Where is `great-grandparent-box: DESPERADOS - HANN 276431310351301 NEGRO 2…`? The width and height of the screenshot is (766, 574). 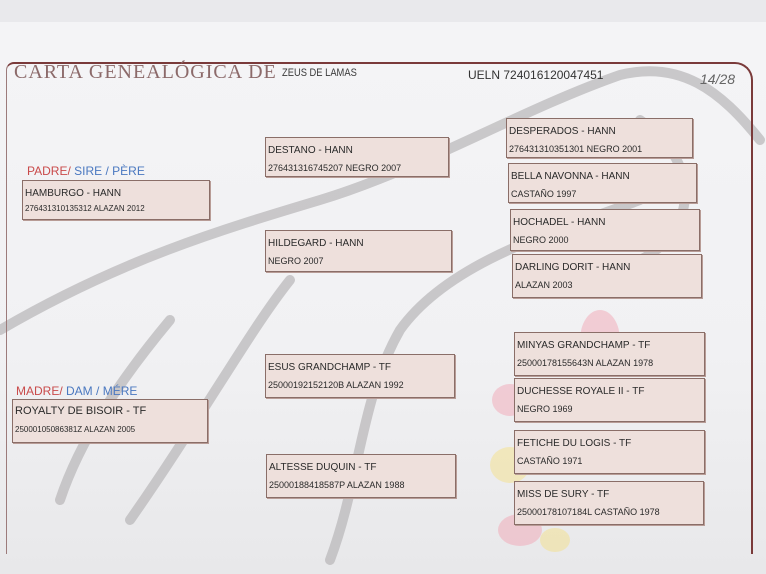
great-grandparent-box: DESPERADOS - HANN 276431310351301 NEGRO 2… is located at coordinates (599, 138).